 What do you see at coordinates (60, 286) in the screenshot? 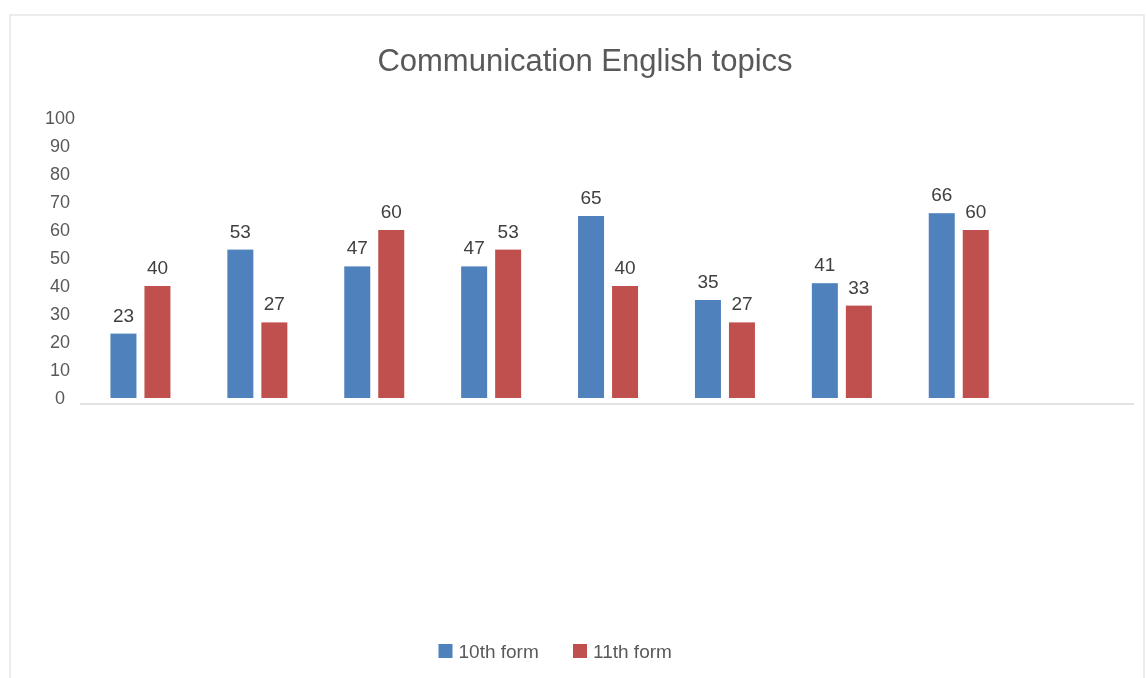
I see `y-tick-label: 40` at bounding box center [60, 286].